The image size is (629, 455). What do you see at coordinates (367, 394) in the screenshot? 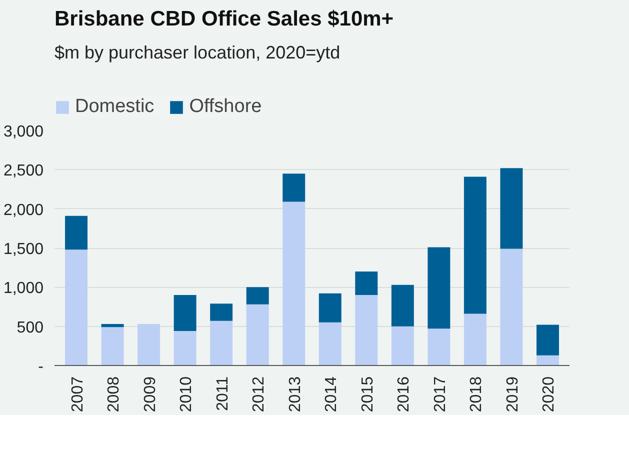
I see `x-tick-label: 2015` at bounding box center [367, 394].